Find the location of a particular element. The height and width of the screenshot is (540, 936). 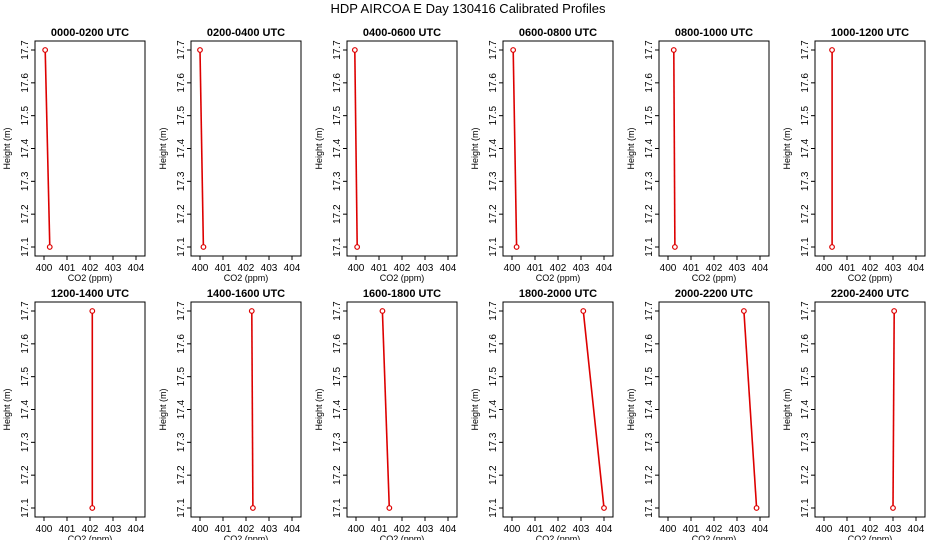

panel-title: 2200-2400 UTC is located at coordinates (870, 294).